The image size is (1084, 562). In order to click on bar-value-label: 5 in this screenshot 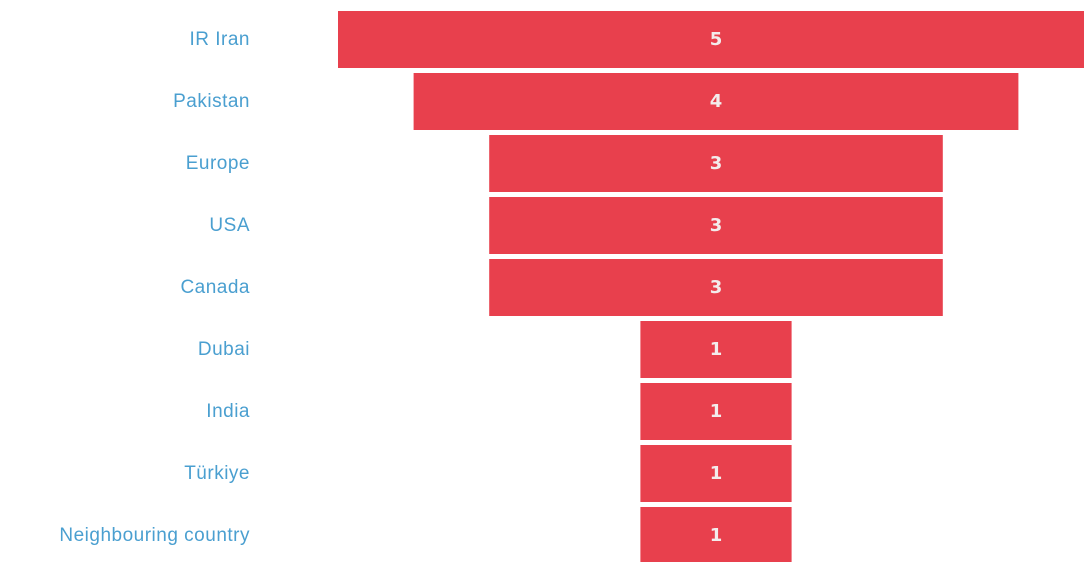, I will do `click(716, 39)`.